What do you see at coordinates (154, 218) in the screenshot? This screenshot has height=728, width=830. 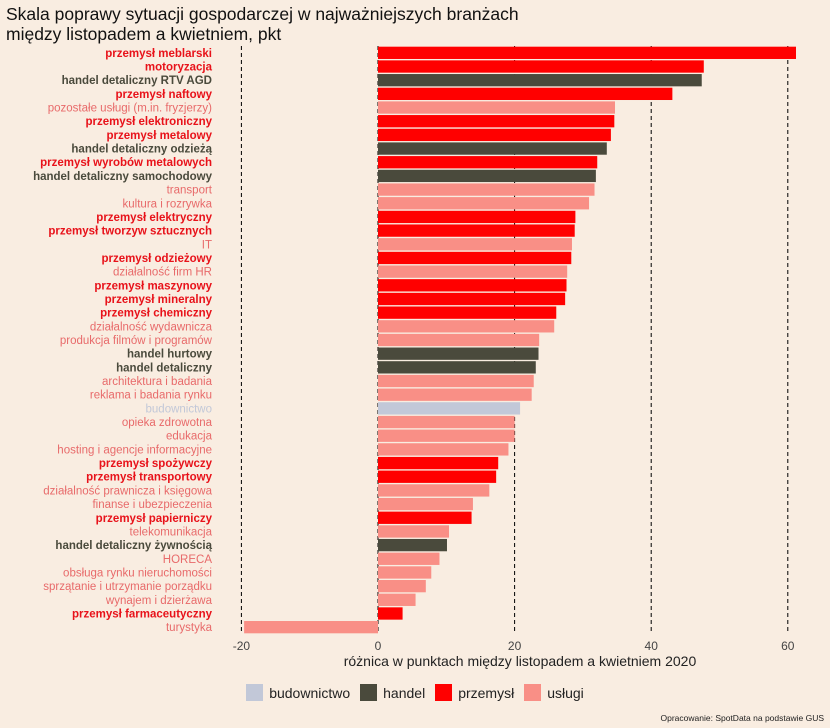 I see `category-label: przemysł elektryczny` at bounding box center [154, 218].